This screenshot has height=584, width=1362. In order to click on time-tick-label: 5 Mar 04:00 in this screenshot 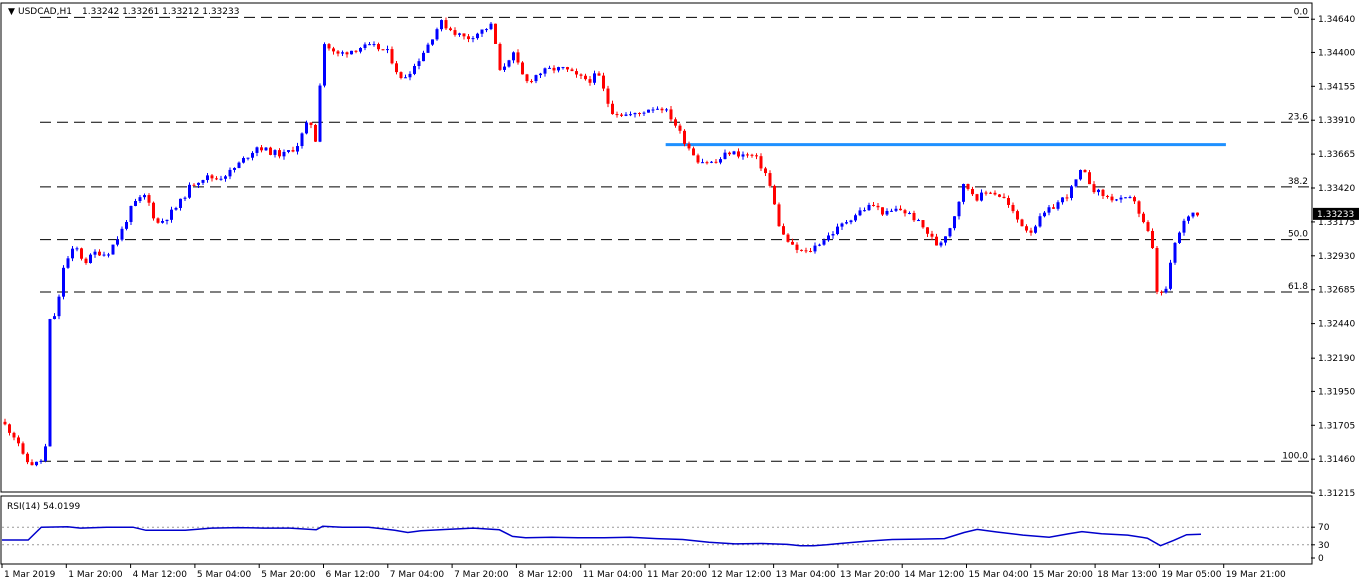, I will do `click(224, 575)`.